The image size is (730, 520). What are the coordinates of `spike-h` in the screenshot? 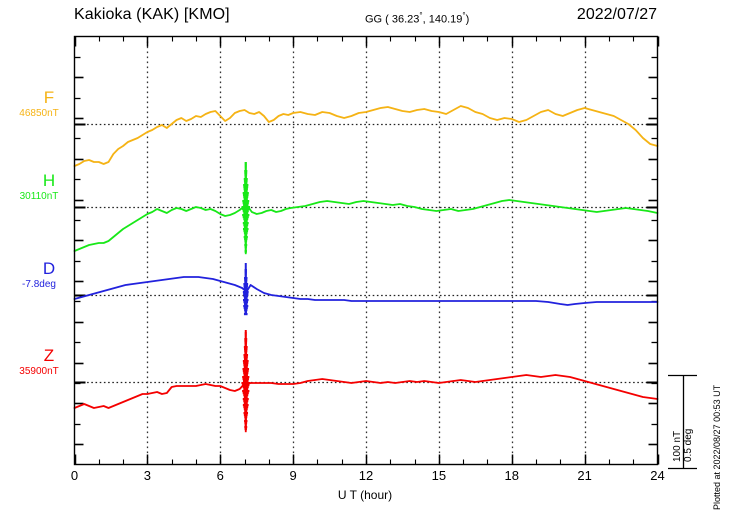 It's located at (245, 208).